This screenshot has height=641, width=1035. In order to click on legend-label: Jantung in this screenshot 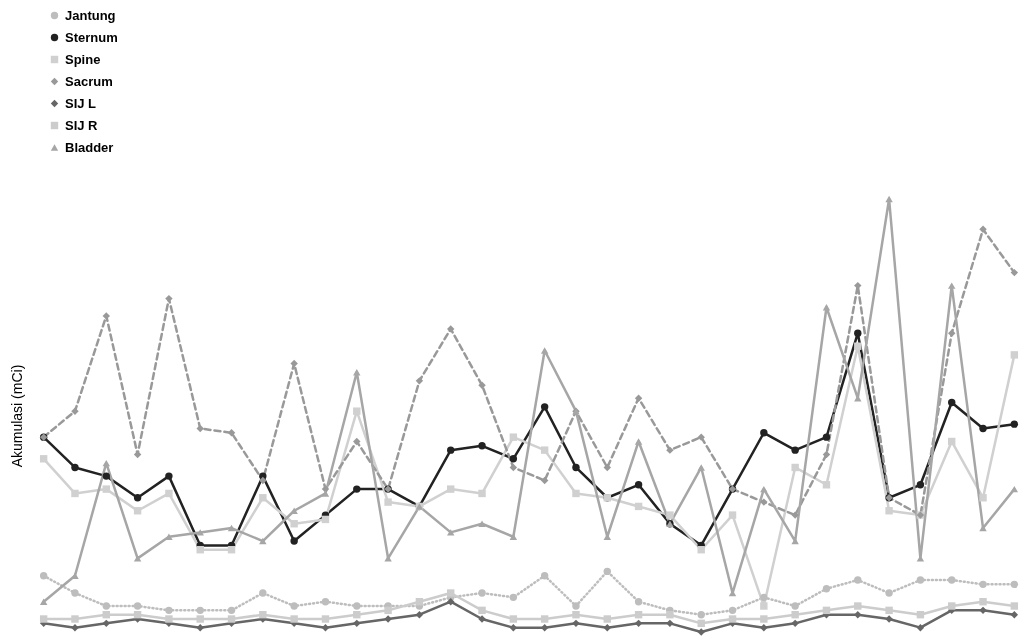, I will do `click(90, 15)`.